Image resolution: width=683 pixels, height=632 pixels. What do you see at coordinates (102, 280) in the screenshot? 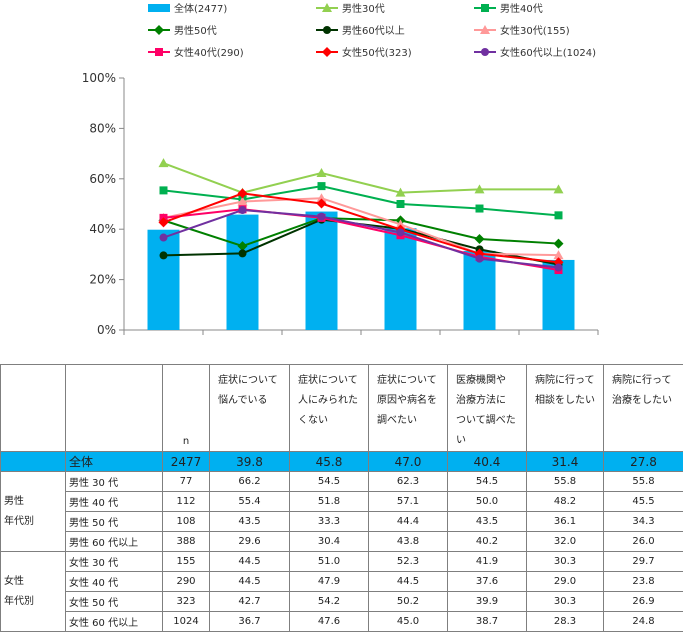
I see `y-tick-label: 20%` at bounding box center [102, 280].